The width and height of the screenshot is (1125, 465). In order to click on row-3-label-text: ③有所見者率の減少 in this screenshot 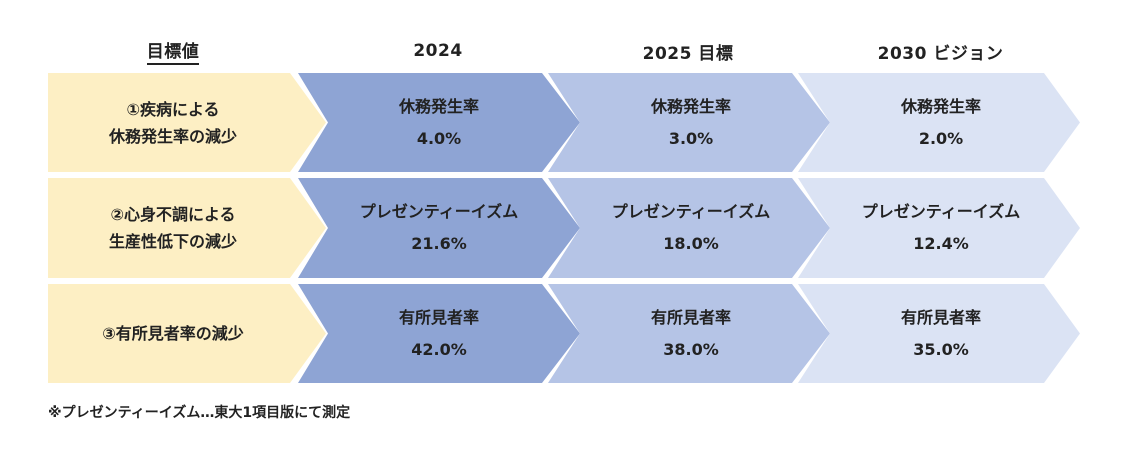, I will do `click(173, 333)`.